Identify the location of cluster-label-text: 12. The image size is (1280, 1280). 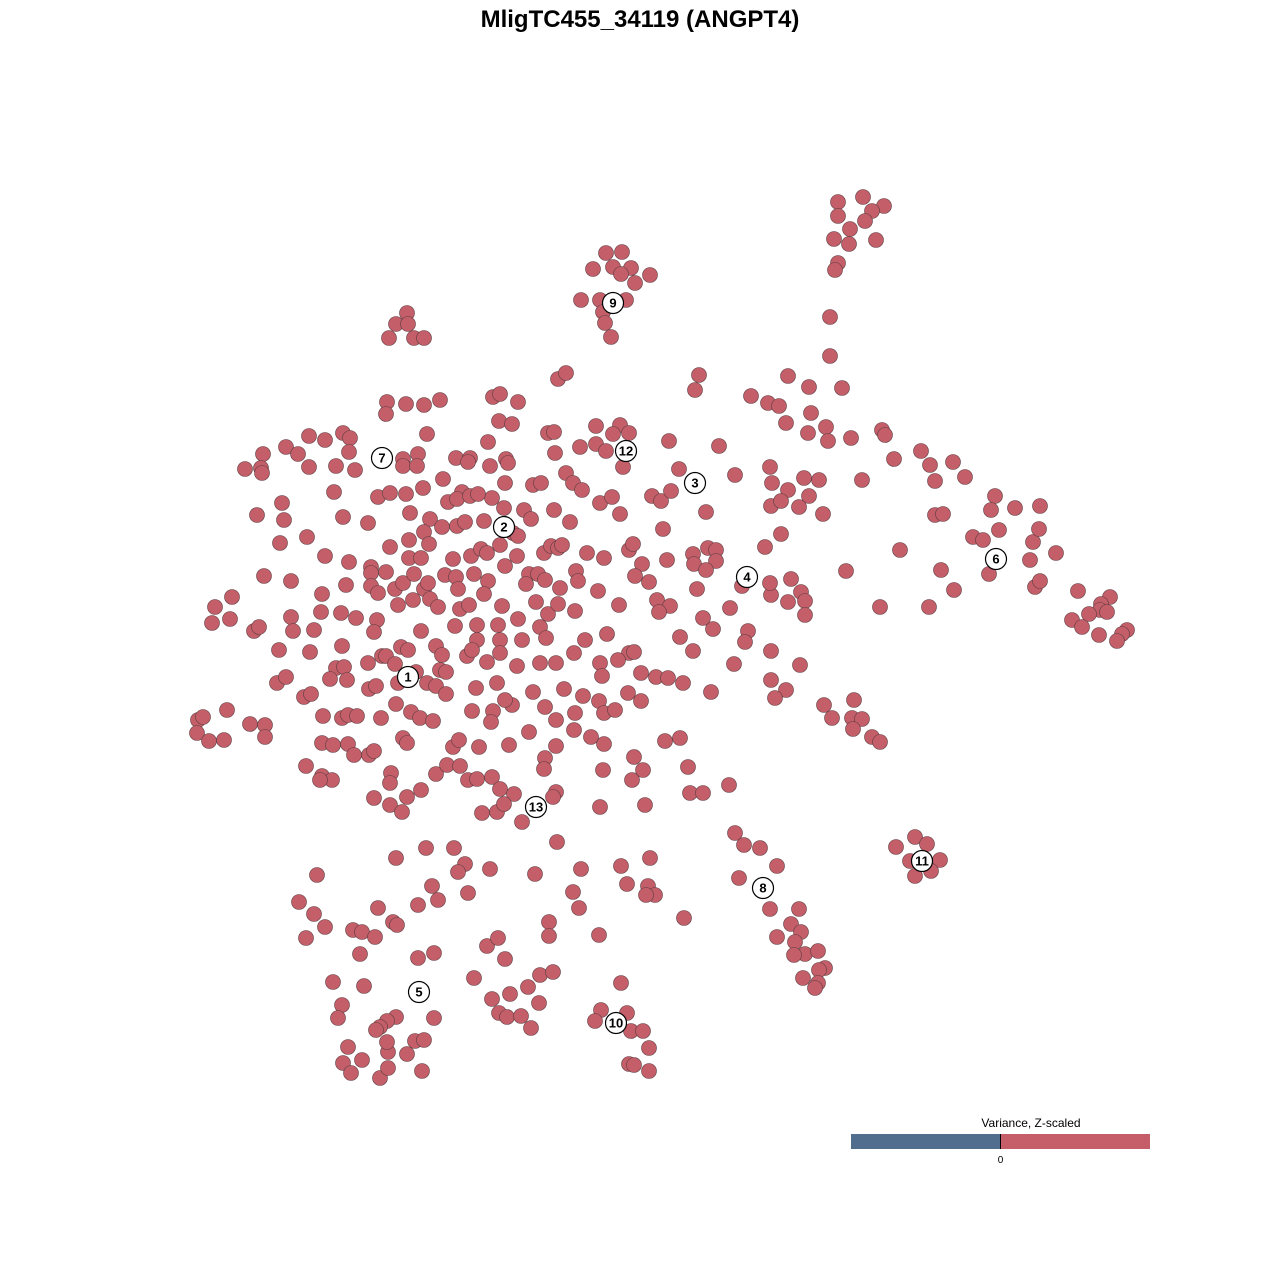
(626, 451).